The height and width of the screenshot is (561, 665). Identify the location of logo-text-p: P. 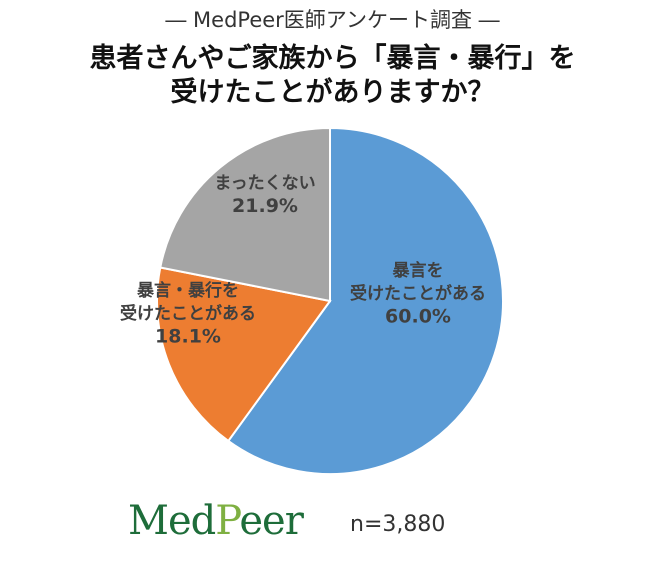
(227, 521).